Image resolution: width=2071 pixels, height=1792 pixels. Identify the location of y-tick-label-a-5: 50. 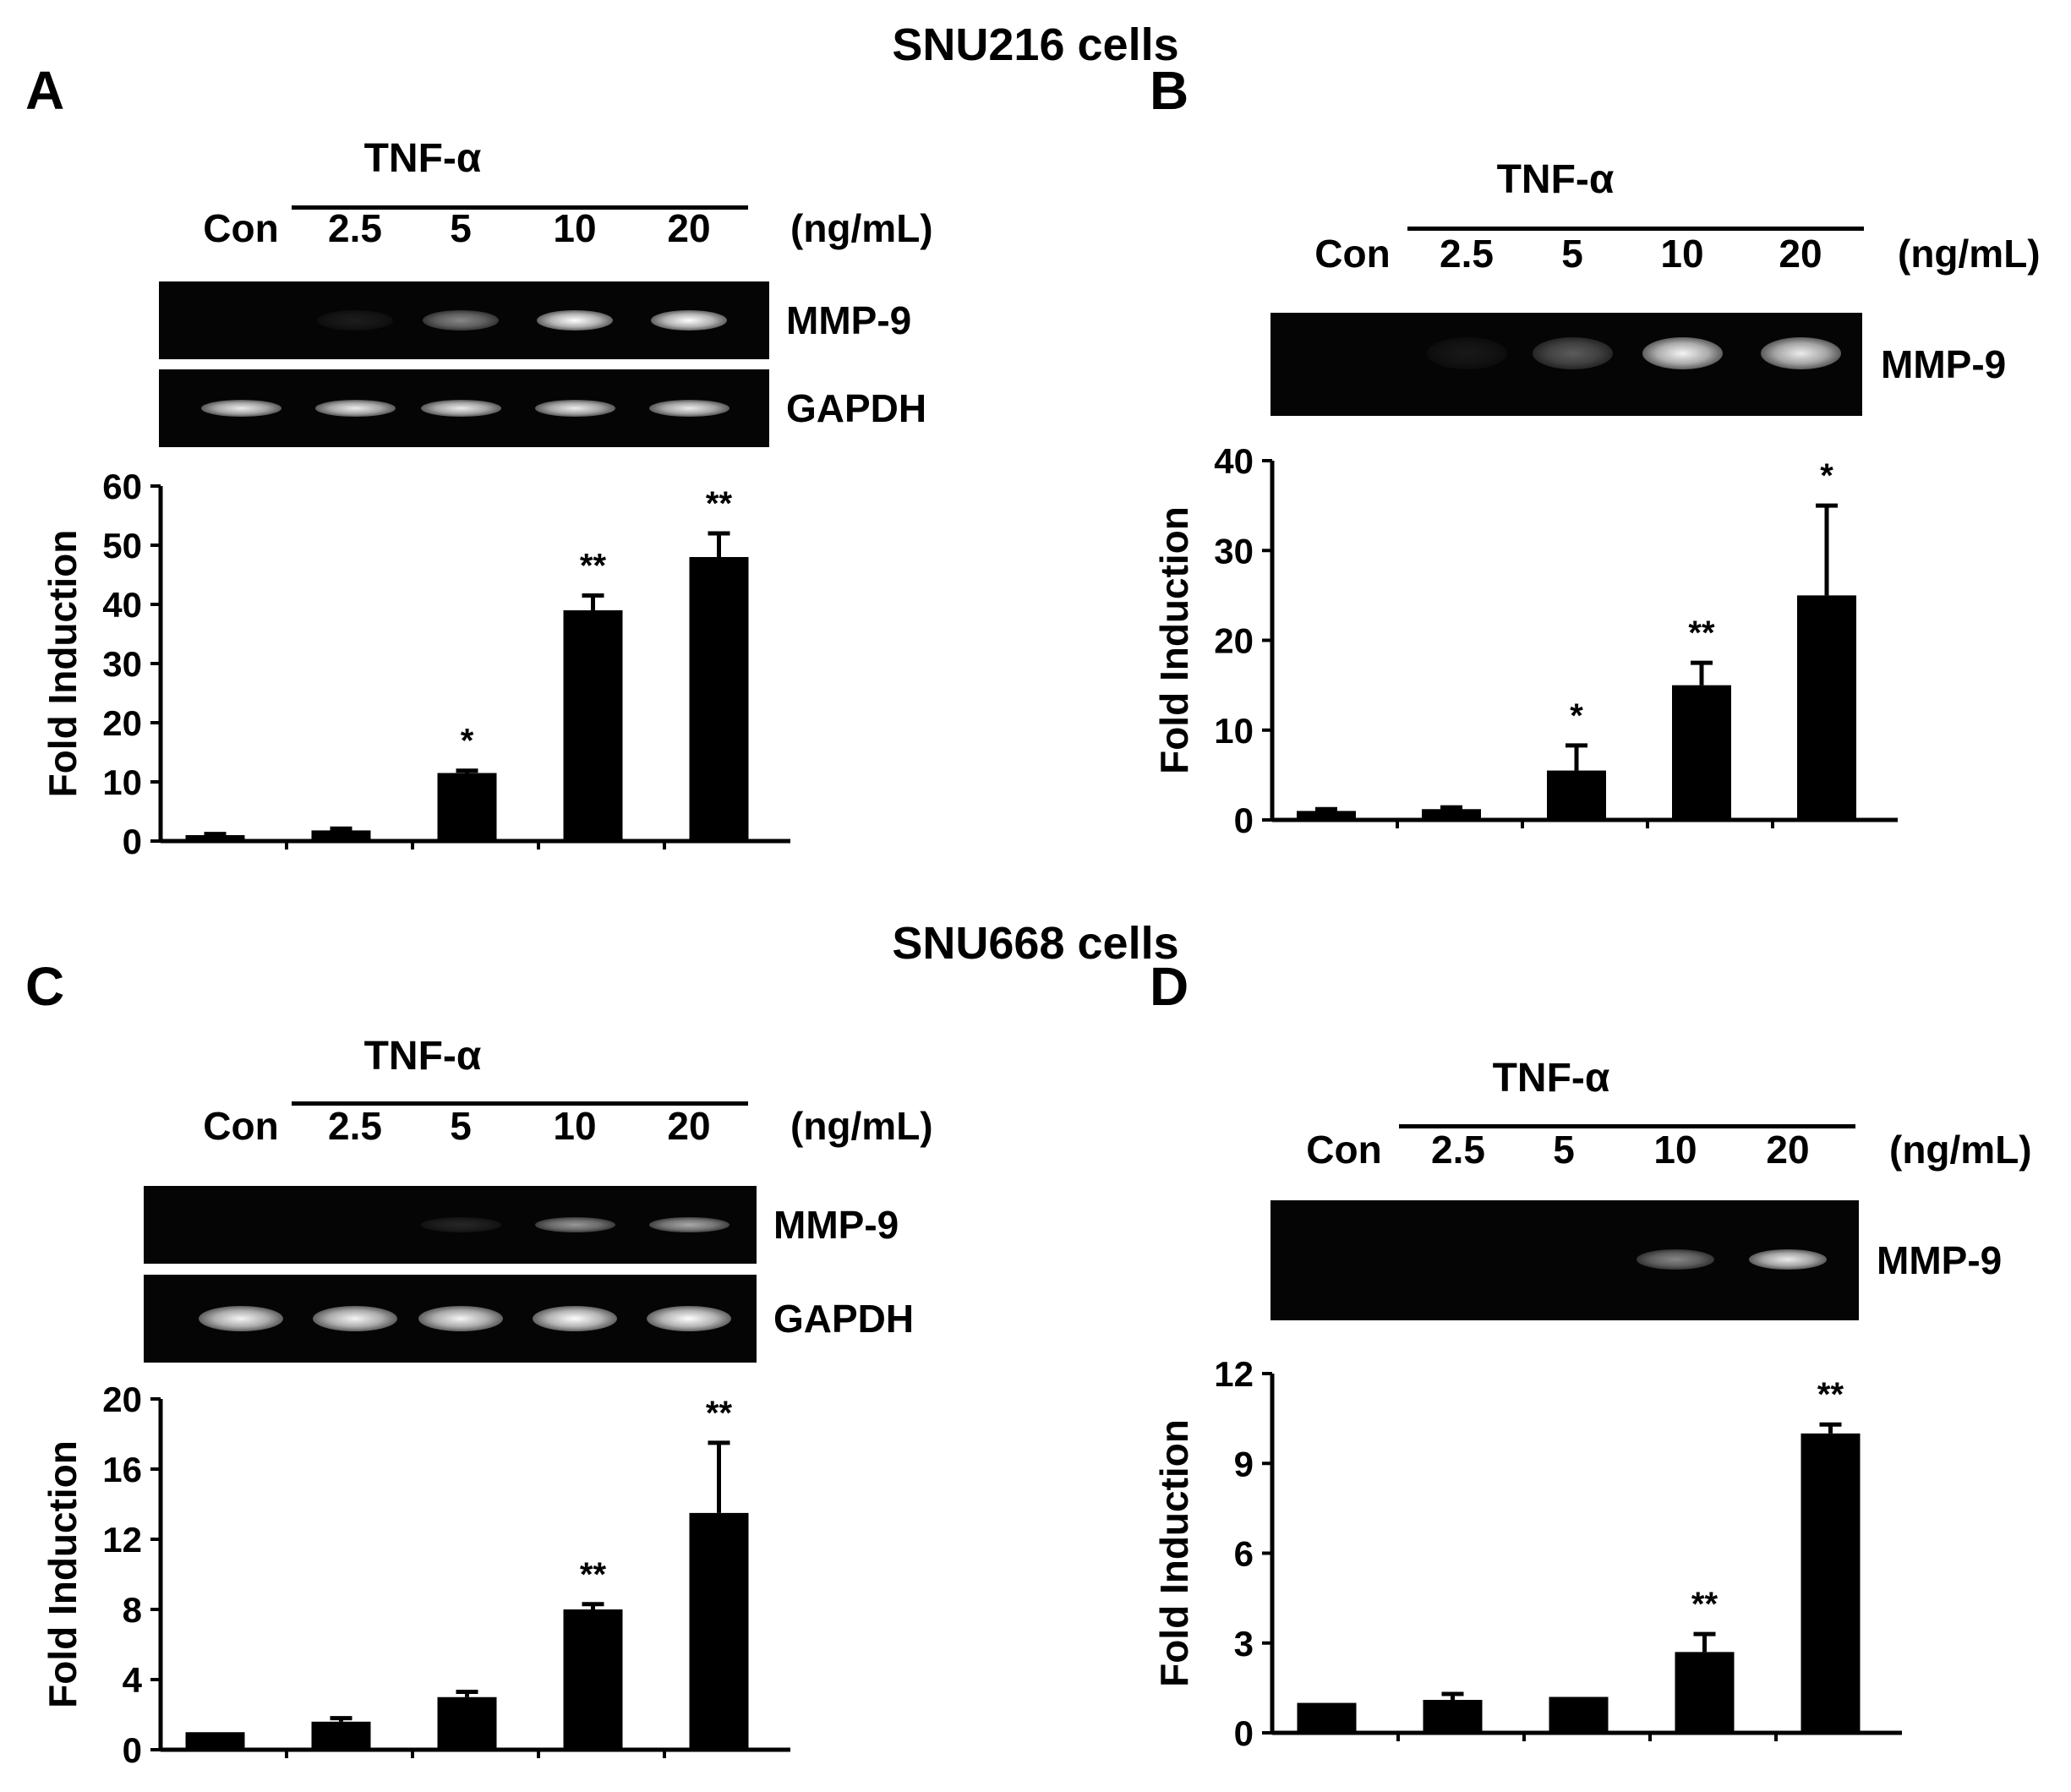
(122, 545).